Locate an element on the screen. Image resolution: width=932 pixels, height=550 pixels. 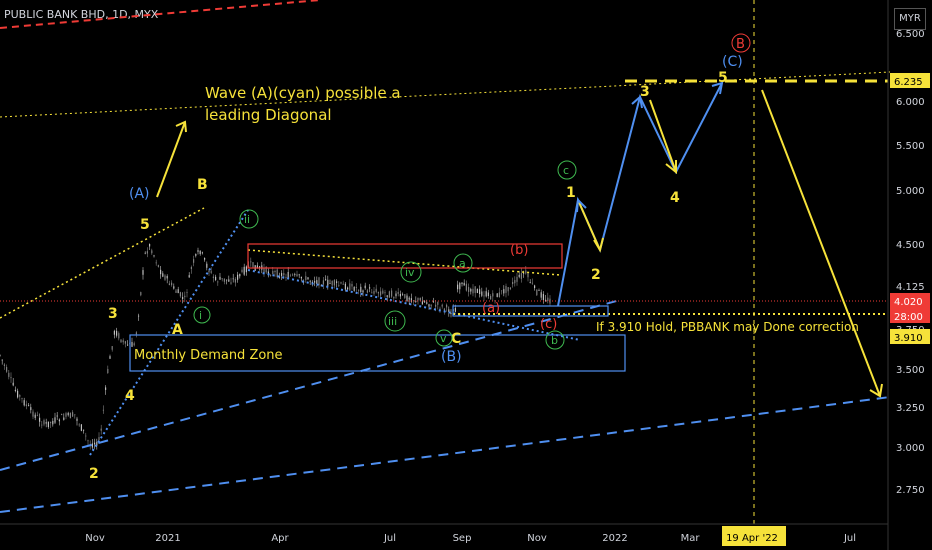
wave-label-2: 2 is located at coordinates (94, 474).